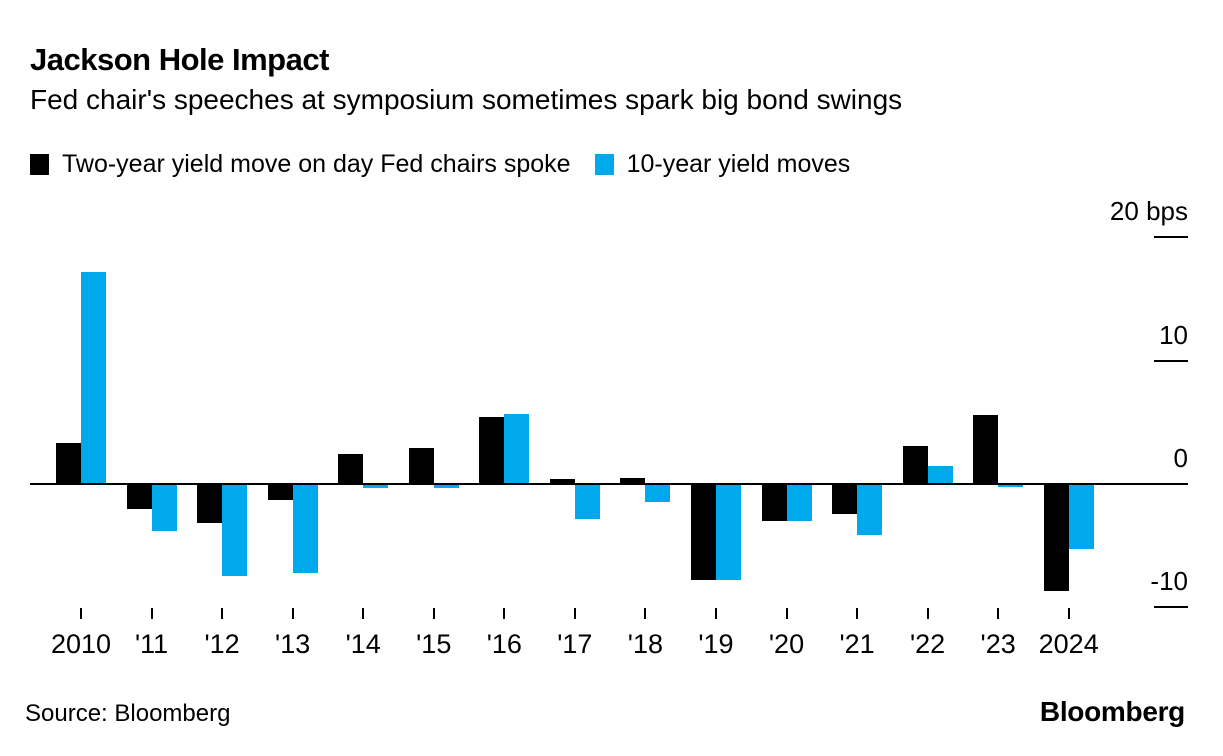 The image size is (1223, 756). What do you see at coordinates (575, 644) in the screenshot?
I see `x-label-'17: '17` at bounding box center [575, 644].